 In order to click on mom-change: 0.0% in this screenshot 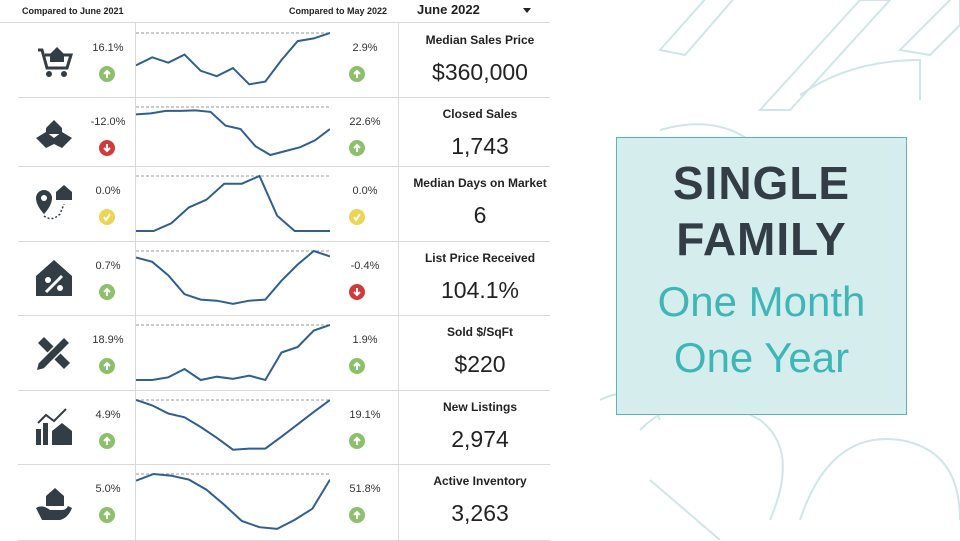, I will do `click(365, 191)`.